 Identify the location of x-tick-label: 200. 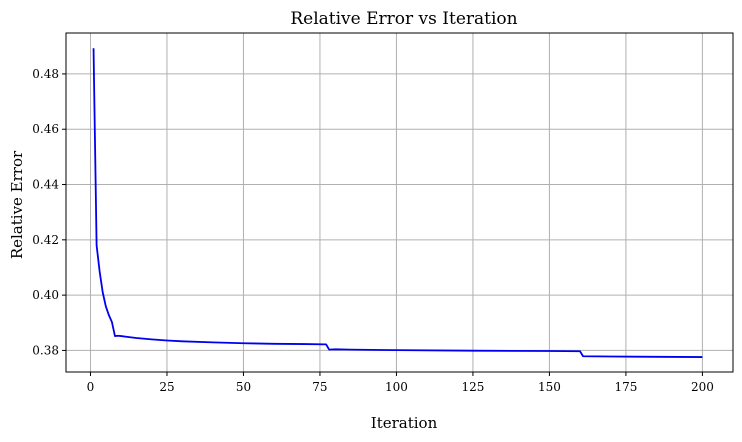
(702, 387).